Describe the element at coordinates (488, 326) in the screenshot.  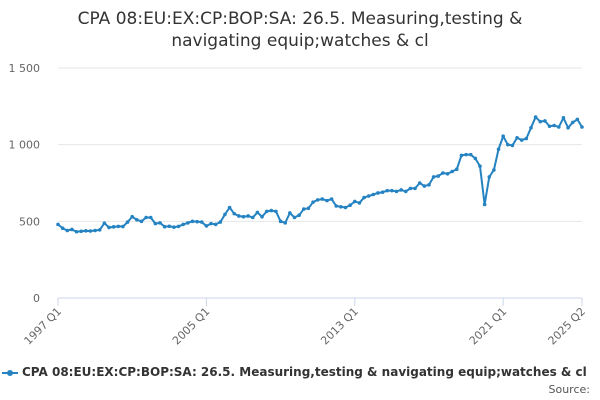
I see `x-tick-label: 2021 Q1` at that location.